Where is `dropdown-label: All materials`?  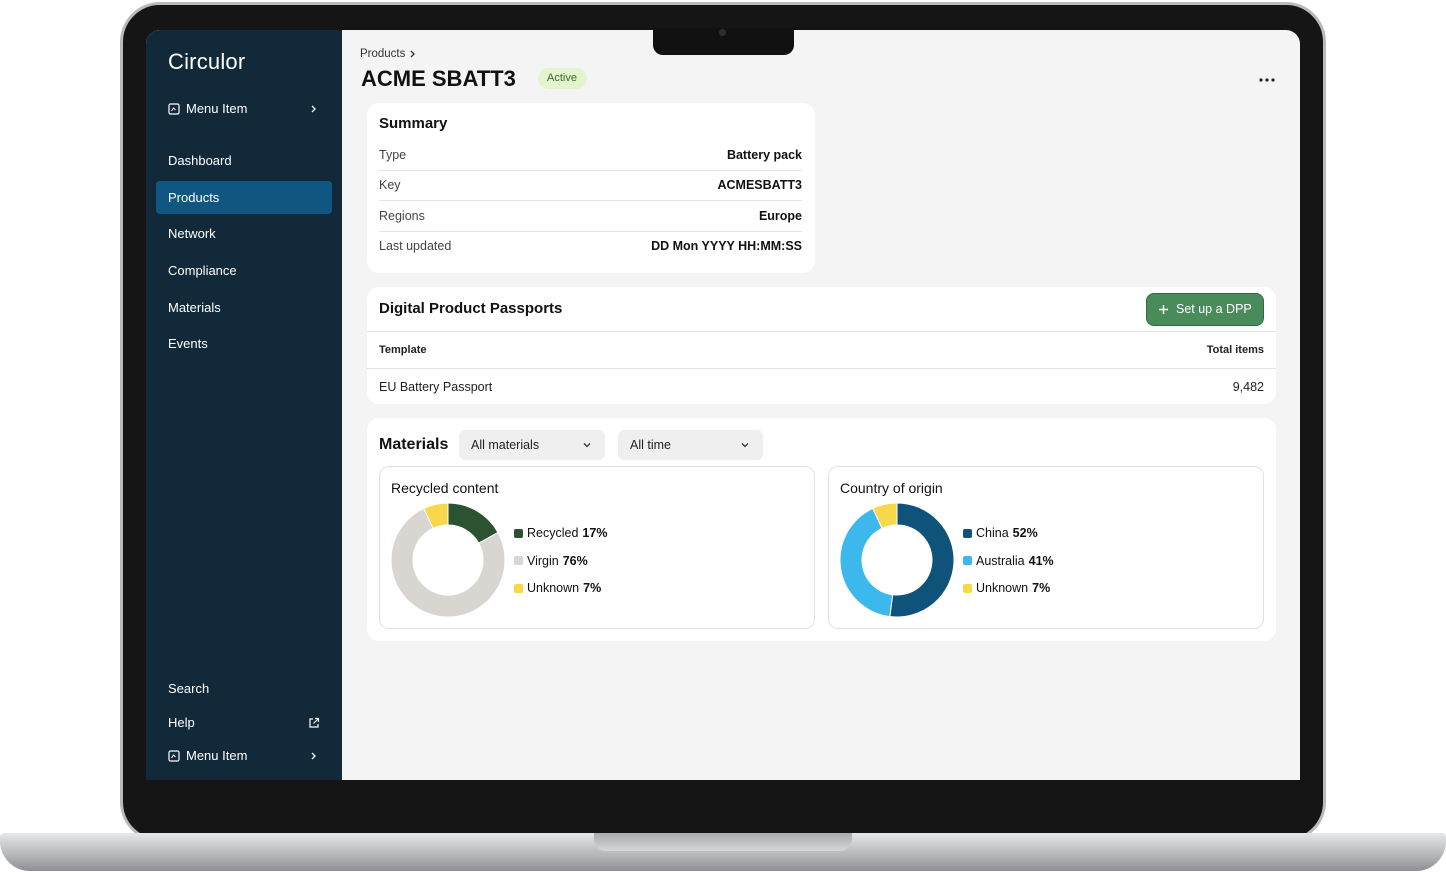 dropdown-label: All materials is located at coordinates (505, 445).